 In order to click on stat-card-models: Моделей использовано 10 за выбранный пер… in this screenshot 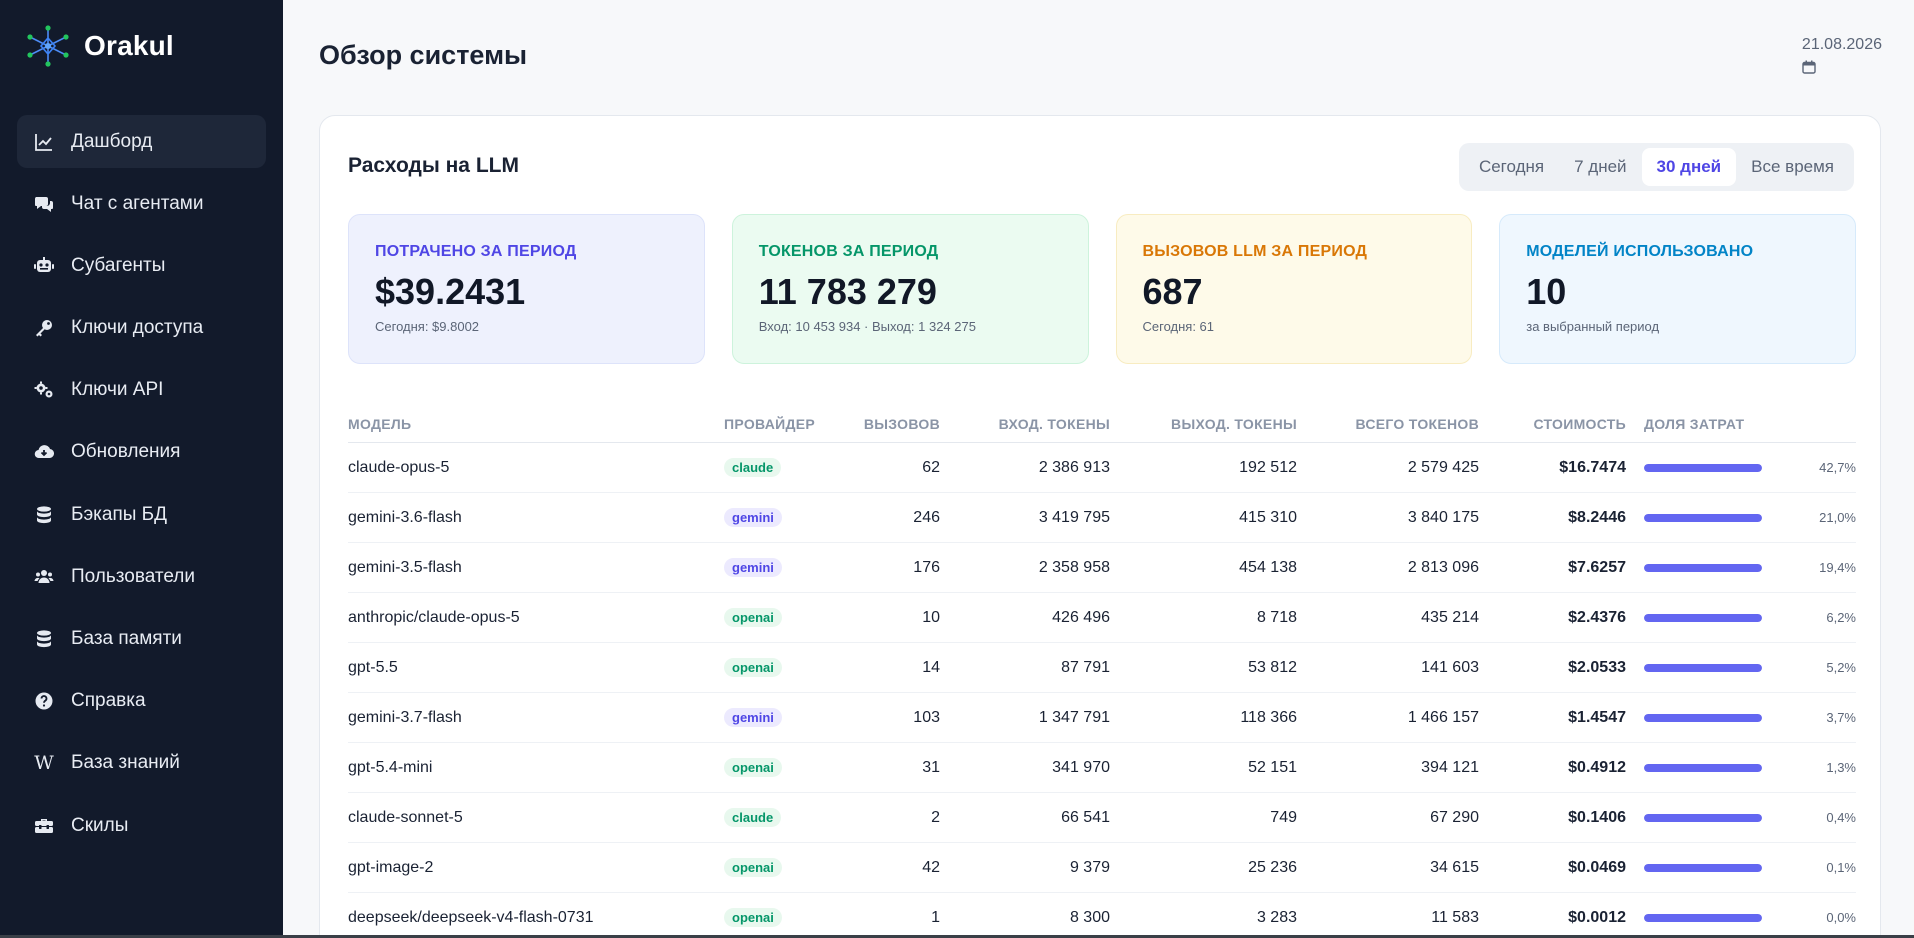, I will do `click(1677, 289)`.